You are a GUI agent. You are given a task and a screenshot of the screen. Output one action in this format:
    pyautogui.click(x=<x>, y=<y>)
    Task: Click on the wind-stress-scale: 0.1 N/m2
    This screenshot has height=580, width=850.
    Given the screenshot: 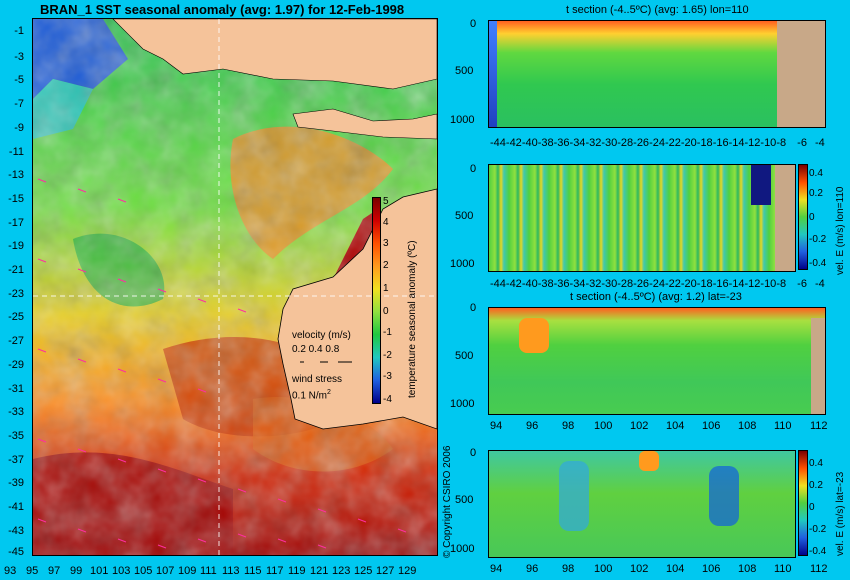 What is the action you would take?
    pyautogui.click(x=311, y=395)
    